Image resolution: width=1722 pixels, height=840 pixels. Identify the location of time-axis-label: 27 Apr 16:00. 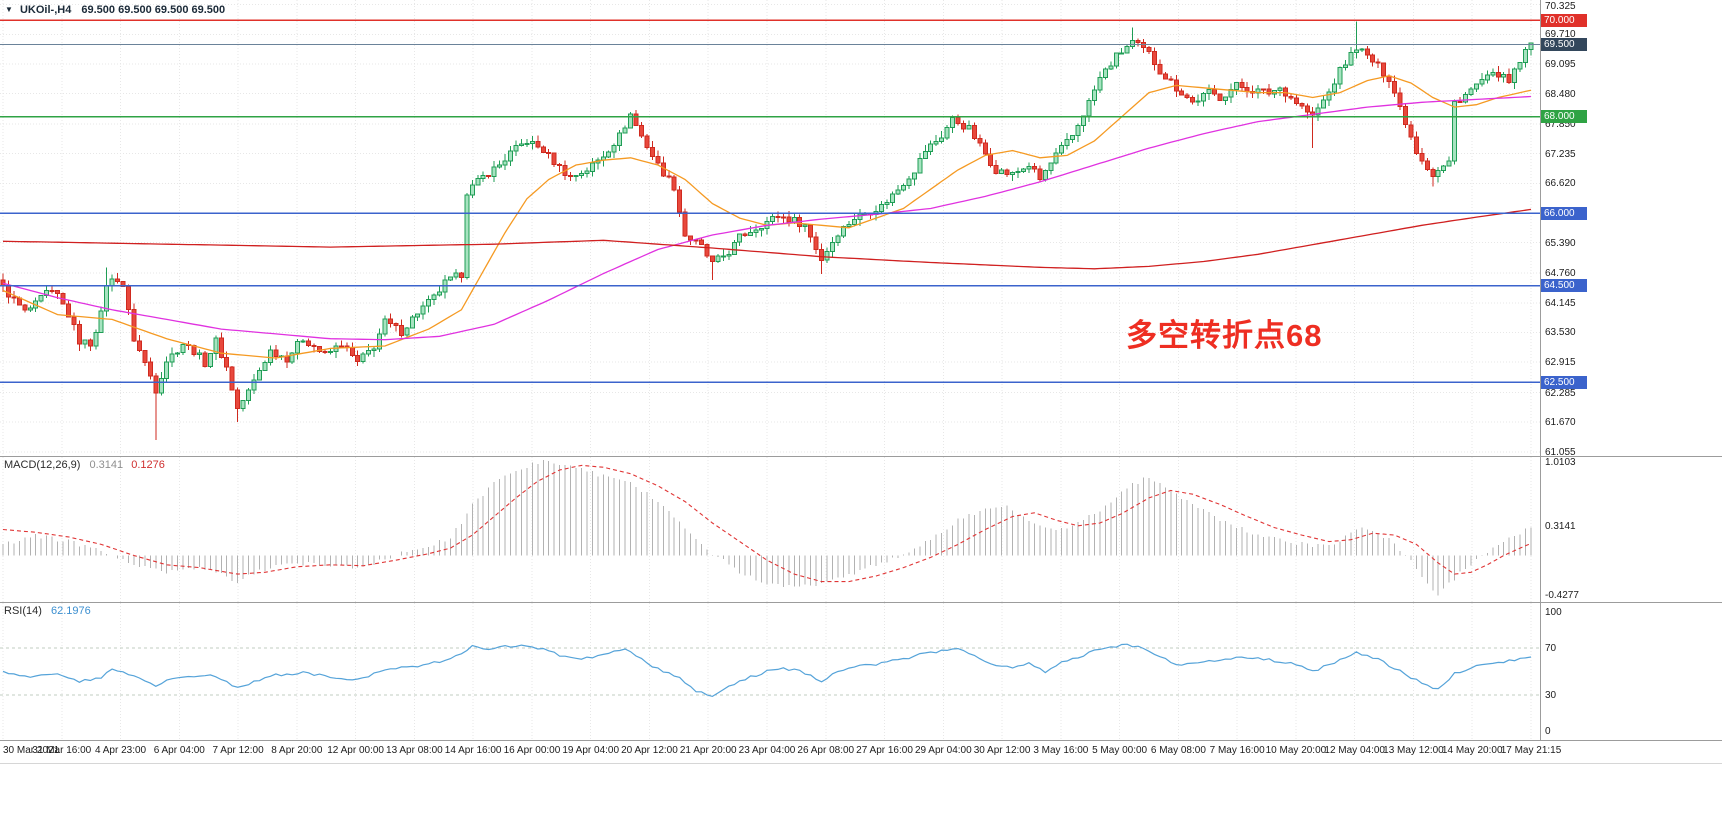
(884, 750).